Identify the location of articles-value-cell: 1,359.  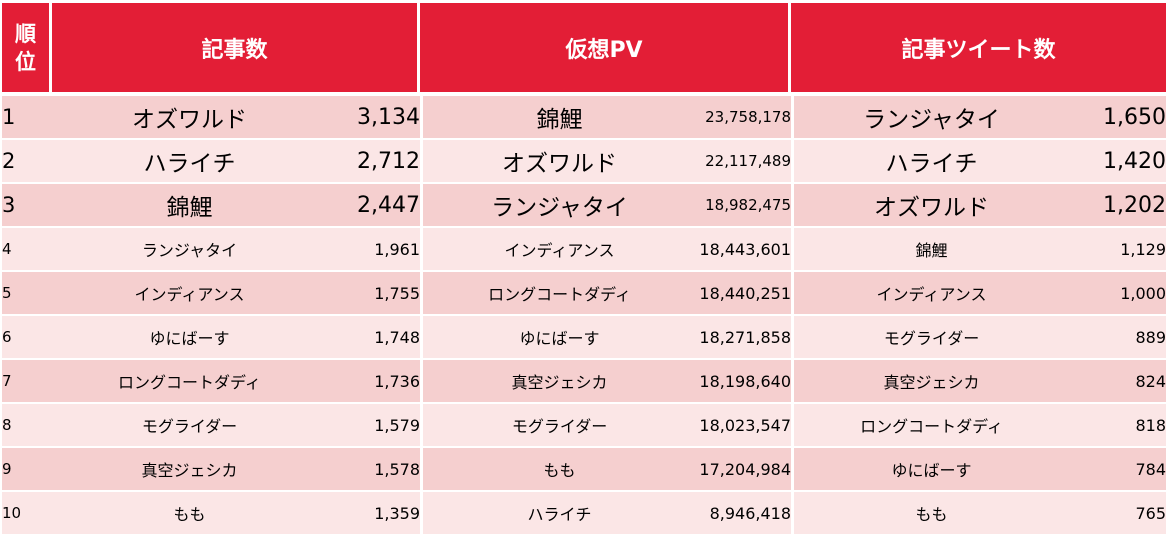
(374, 514).